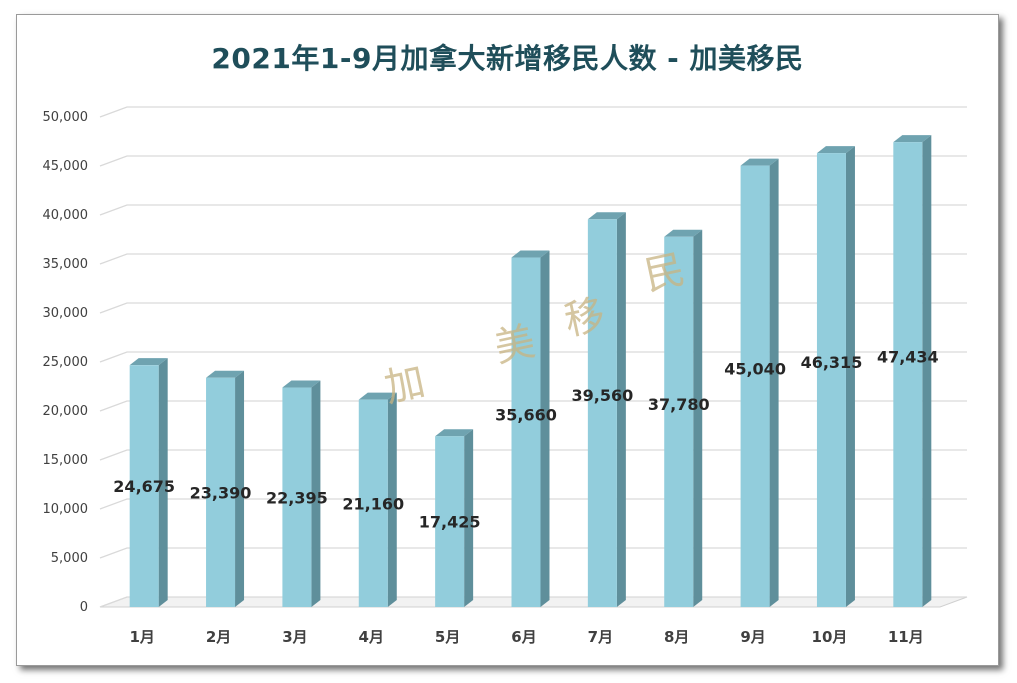 Image resolution: width=1017 pixels, height=683 pixels. I want to click on data-label: 35,660, so click(526, 414).